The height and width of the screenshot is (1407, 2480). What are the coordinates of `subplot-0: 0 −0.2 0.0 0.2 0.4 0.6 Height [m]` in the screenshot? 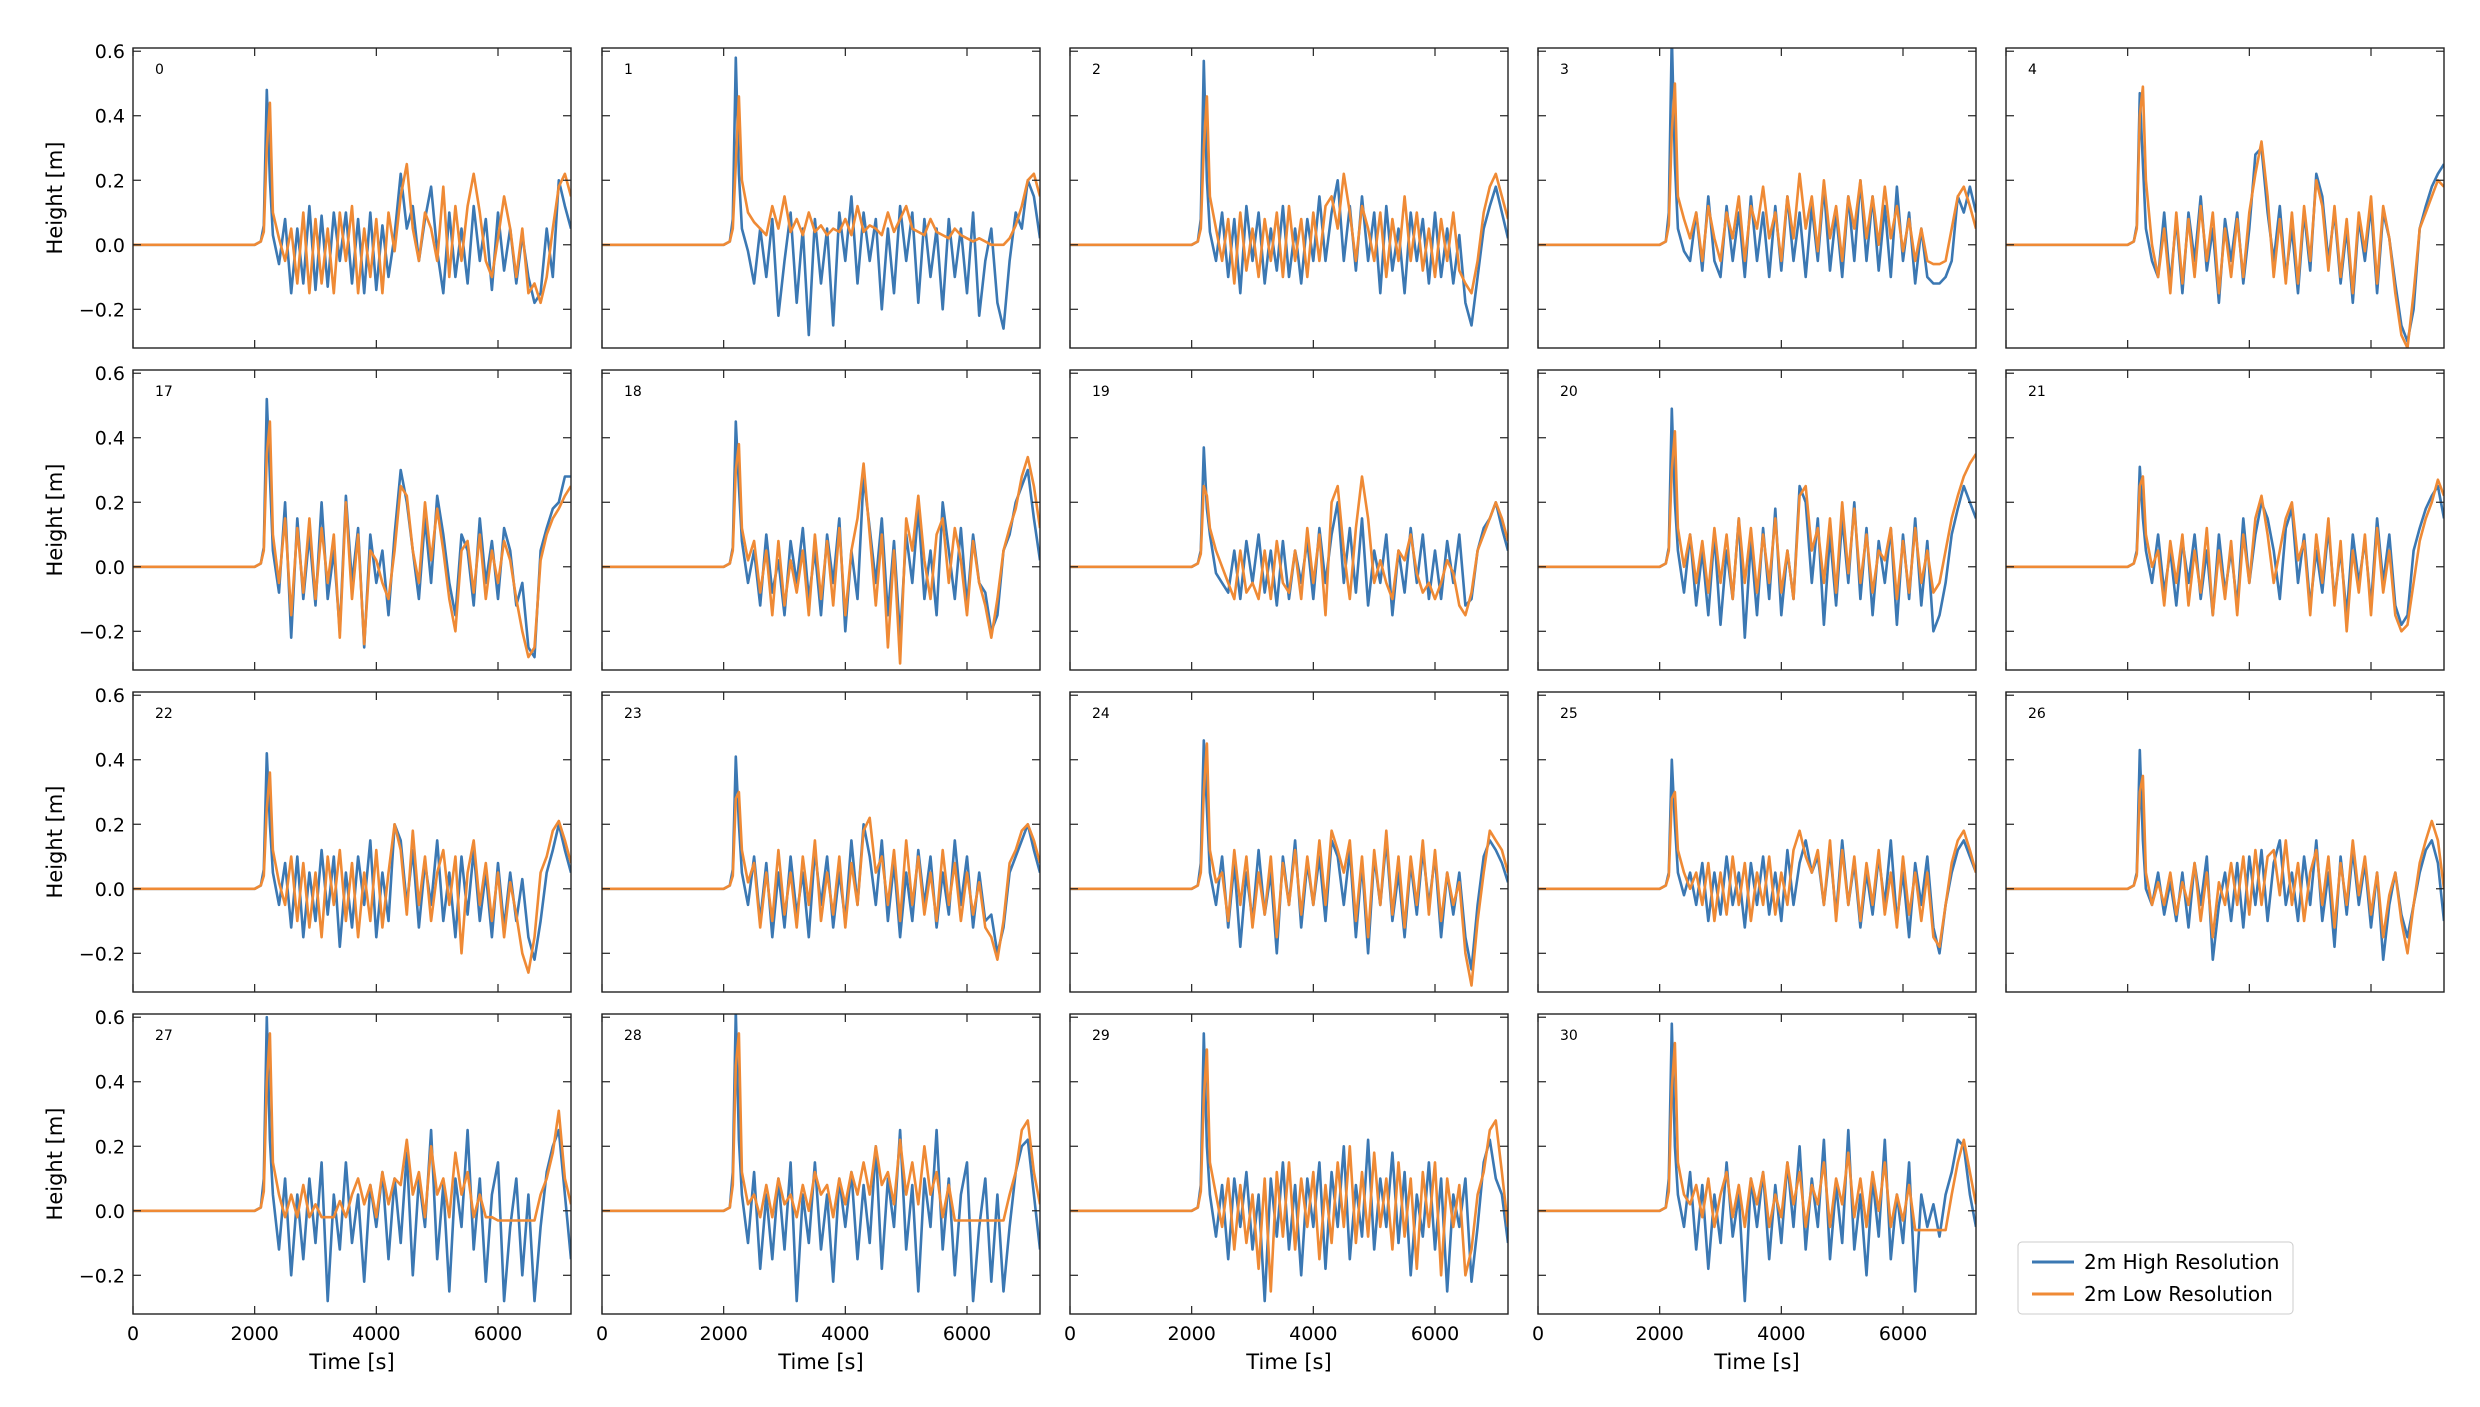 It's located at (307, 195).